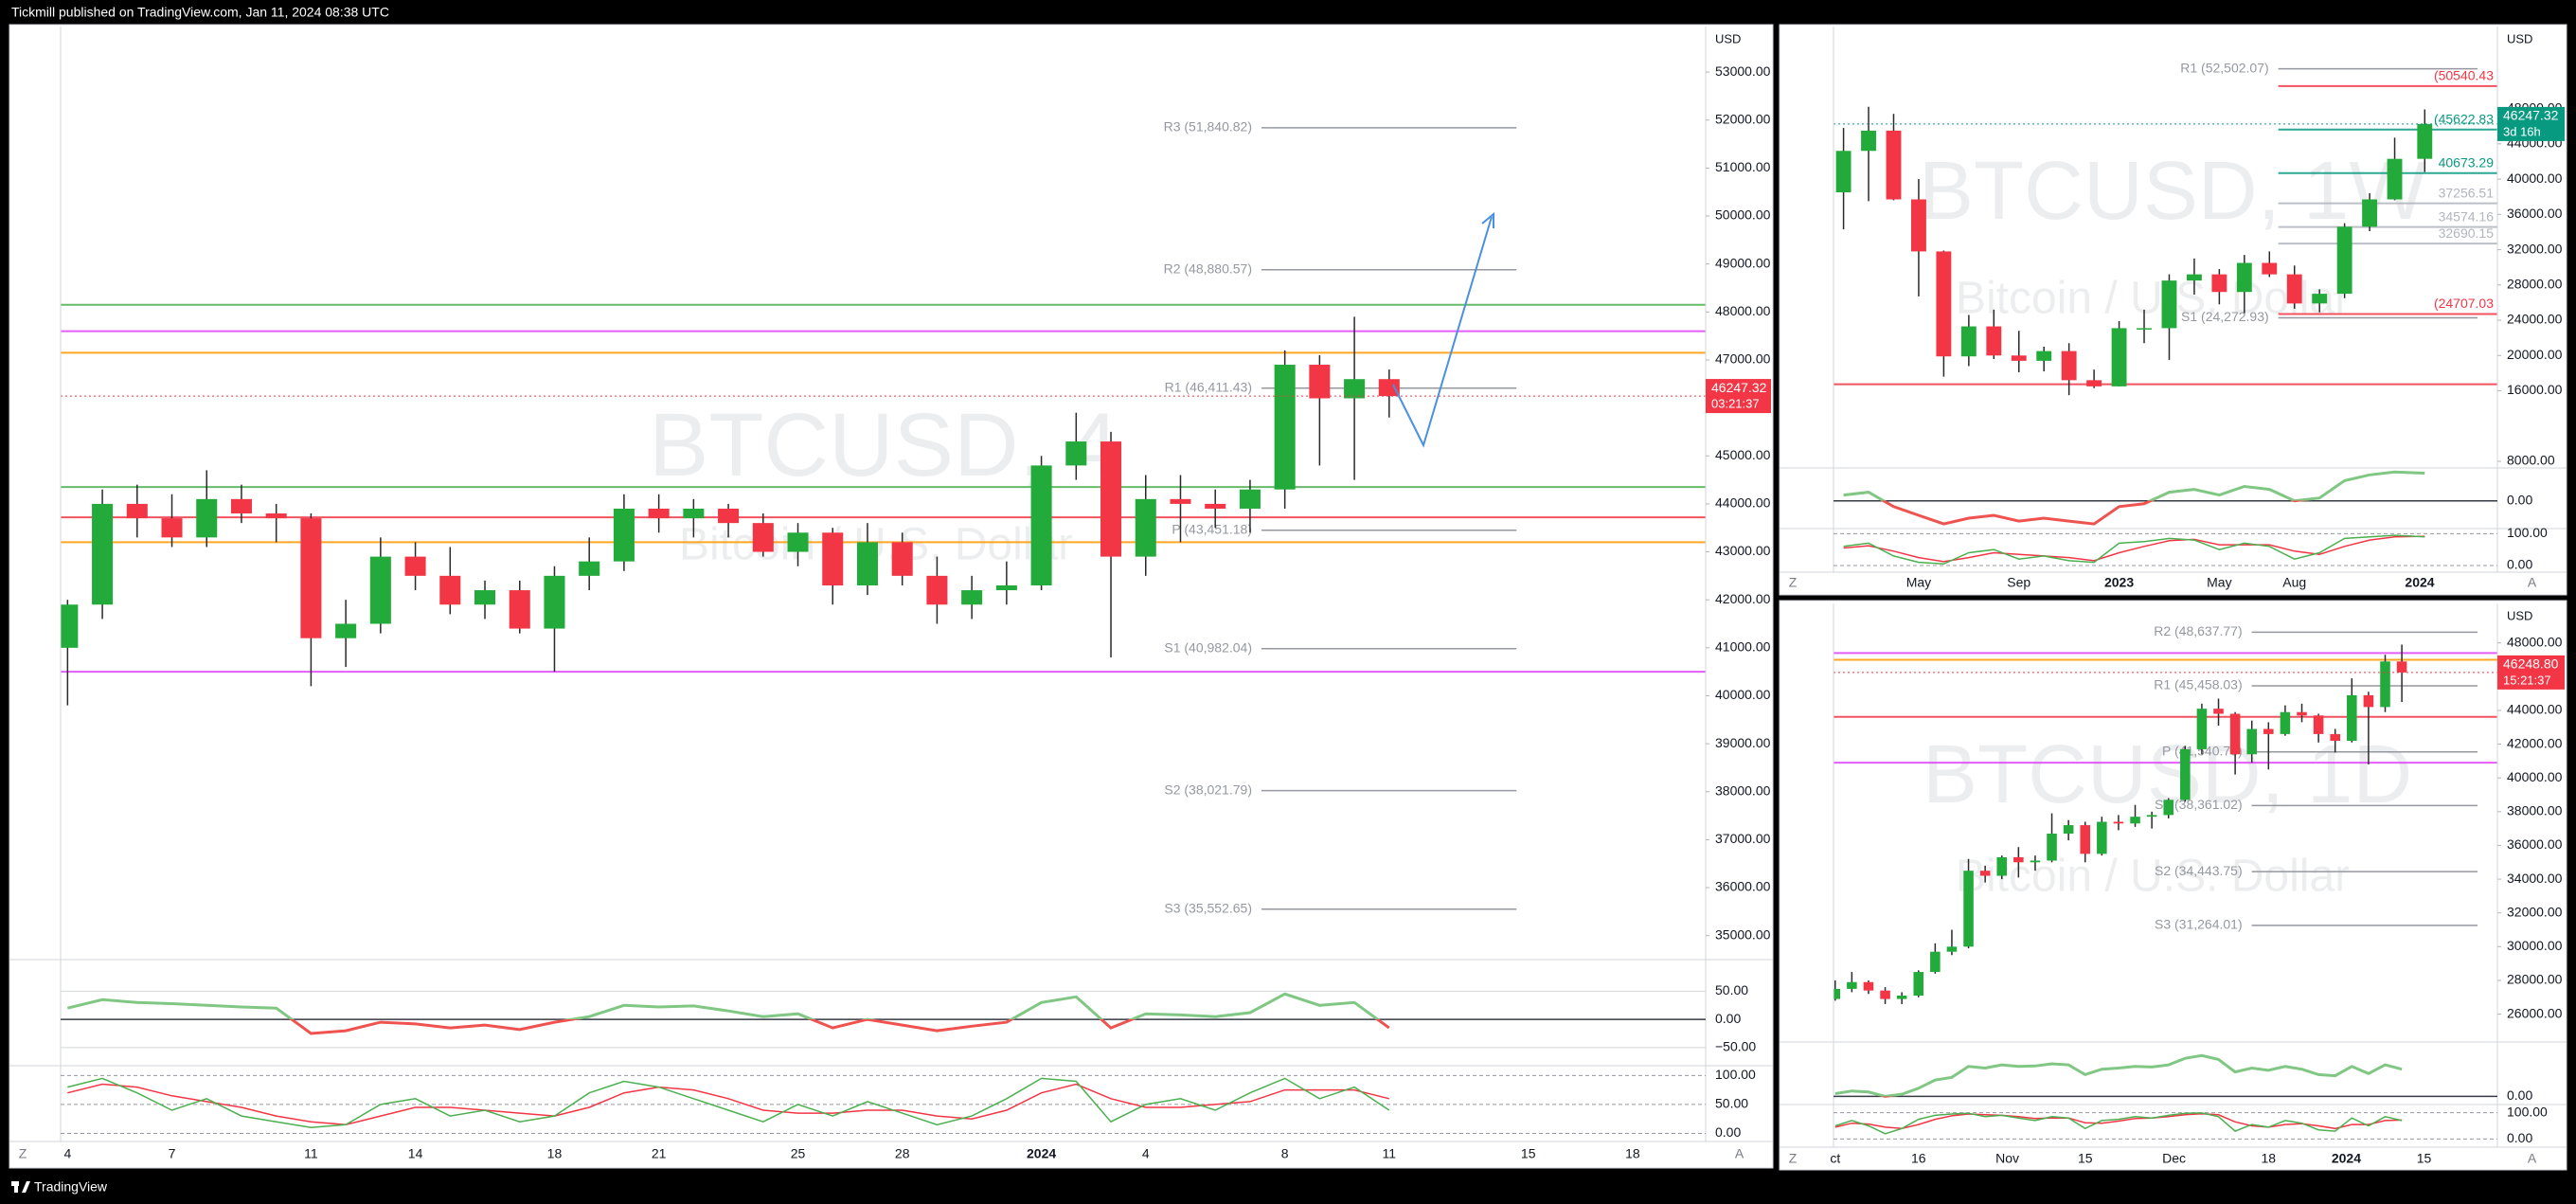 The image size is (2576, 1204). Describe the element at coordinates (2018, 582) in the screenshot. I see `x-tick-label: Sep` at that location.